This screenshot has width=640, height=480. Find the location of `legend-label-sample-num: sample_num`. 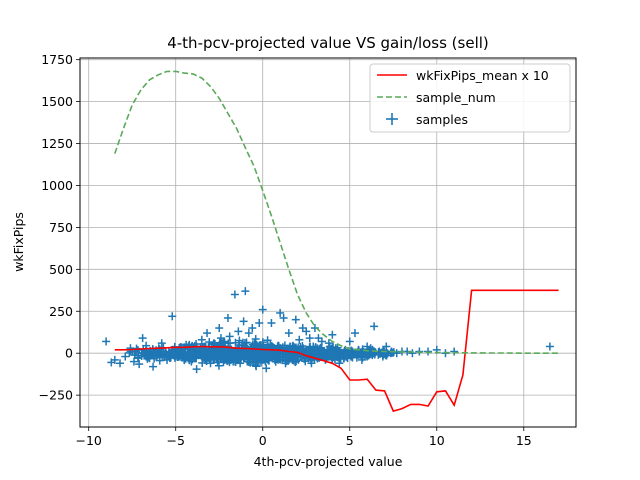

legend-label-sample-num: sample_num is located at coordinates (456, 97).